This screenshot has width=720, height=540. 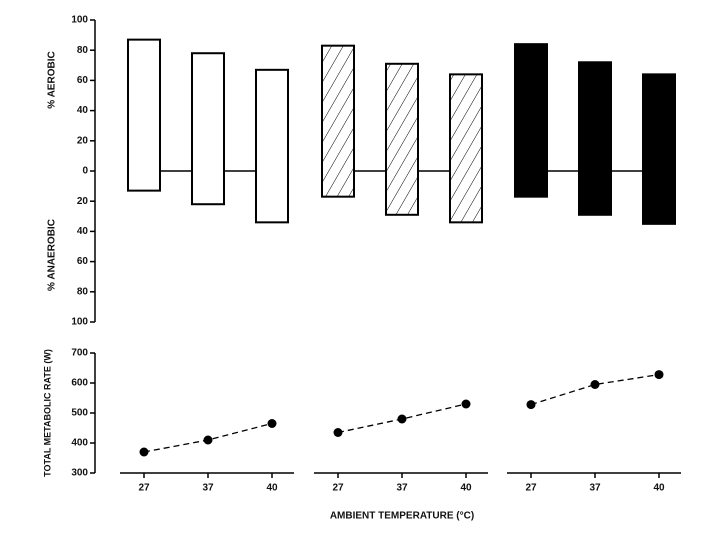 I want to click on y-axis-title: % AEROBIC, so click(x=52, y=79).